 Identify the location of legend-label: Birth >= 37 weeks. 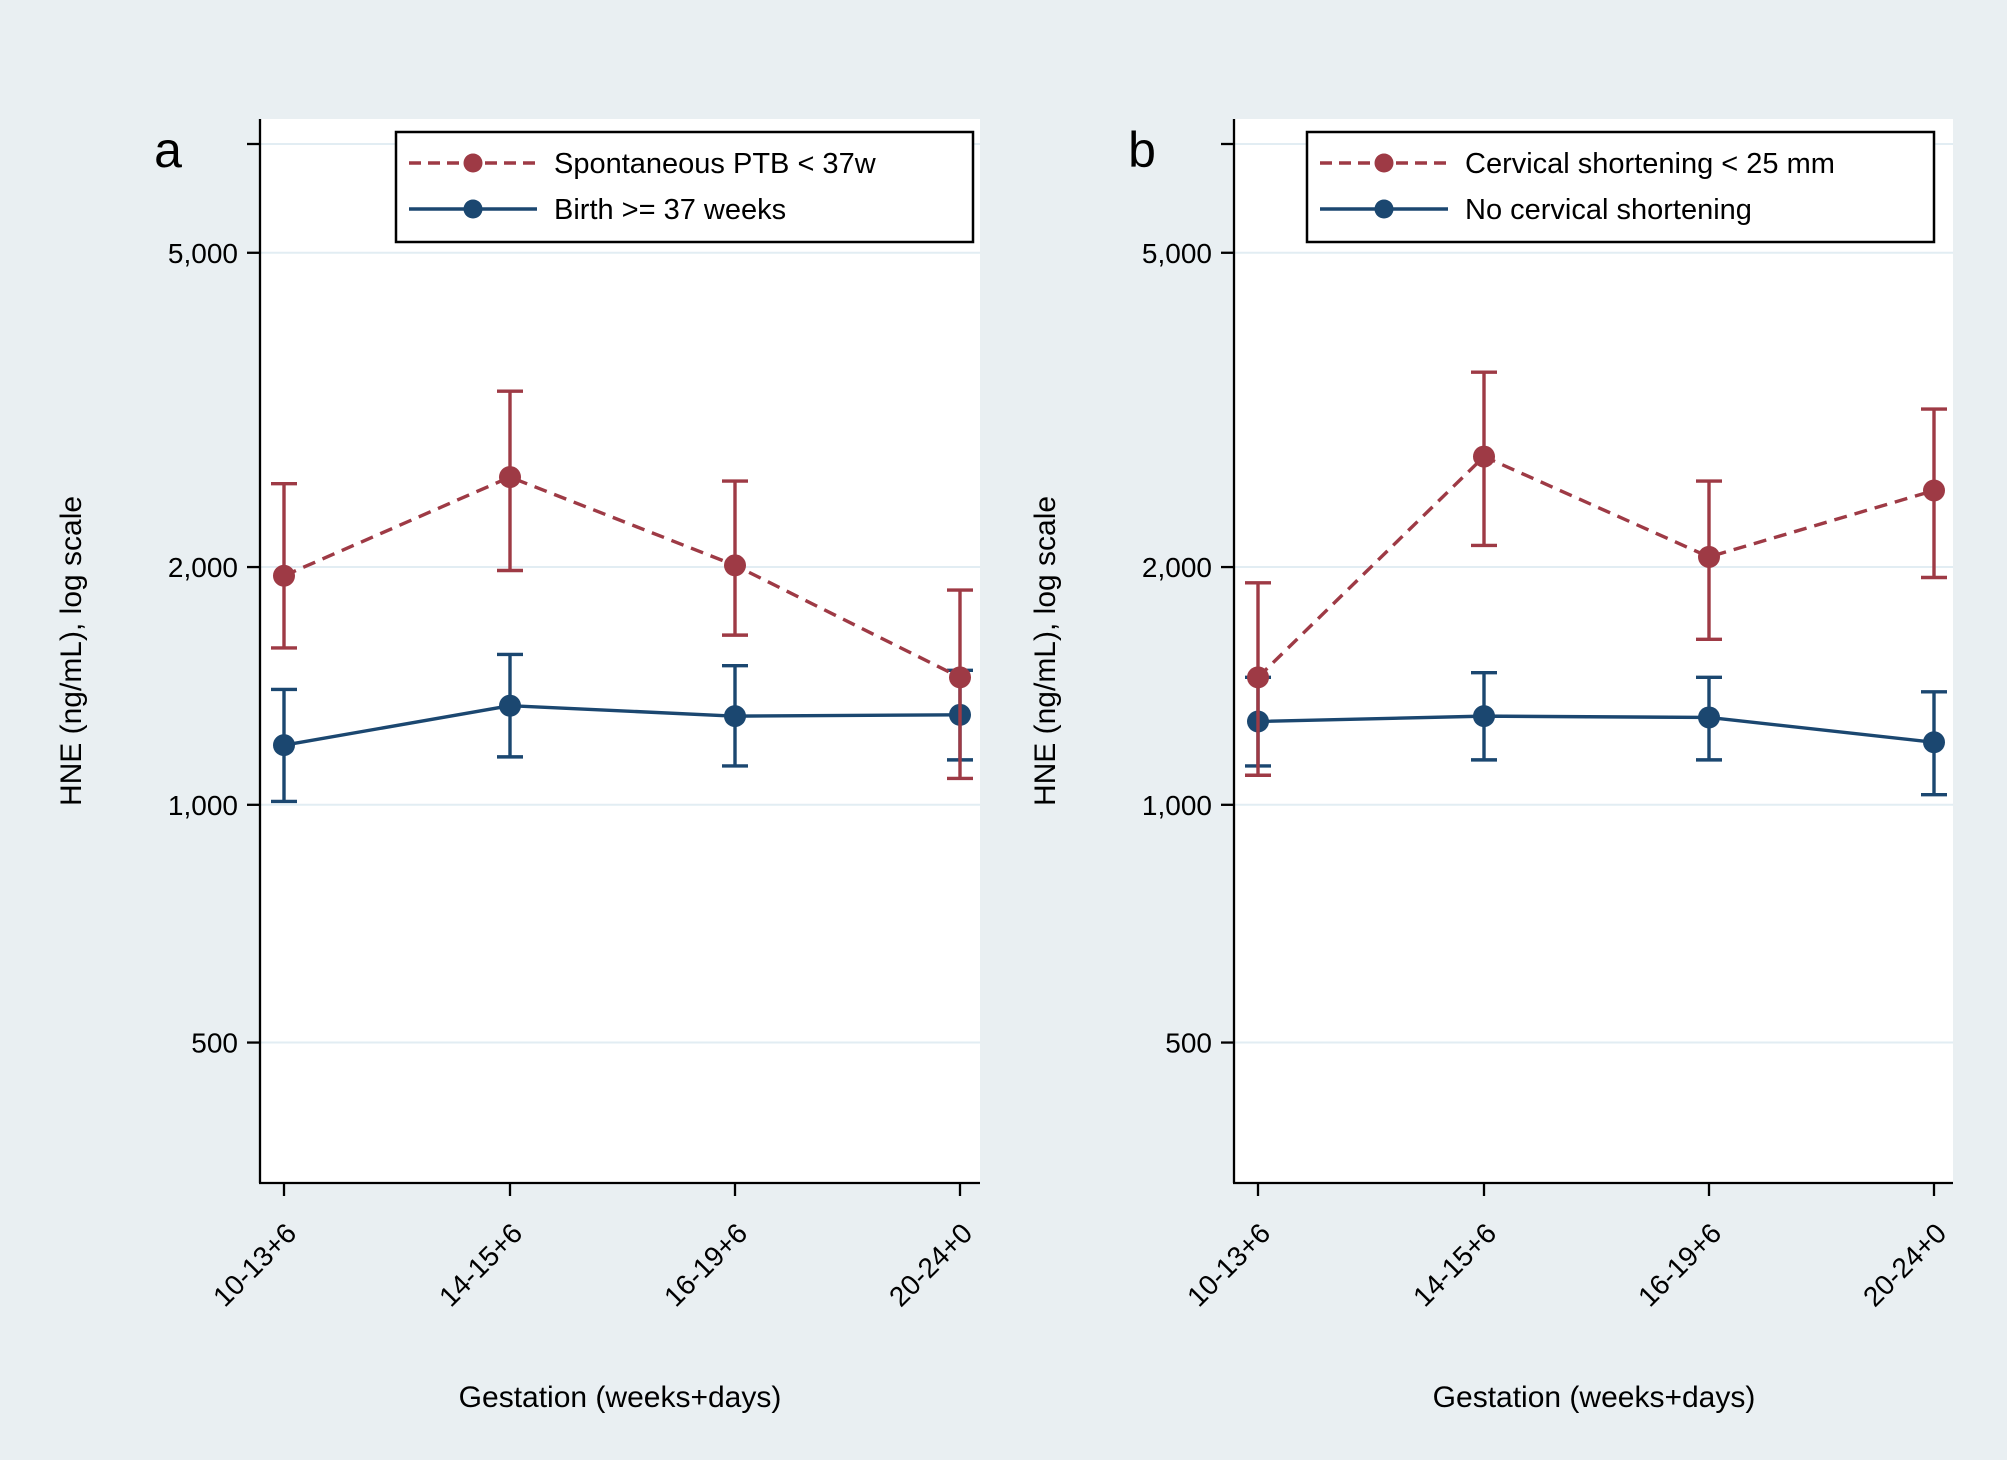
(670, 210).